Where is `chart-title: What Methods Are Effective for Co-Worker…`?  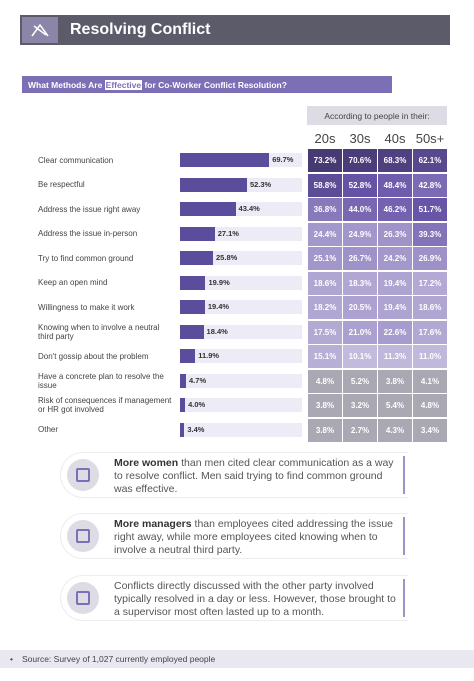 chart-title: What Methods Are Effective for Co-Worker… is located at coordinates (157, 85).